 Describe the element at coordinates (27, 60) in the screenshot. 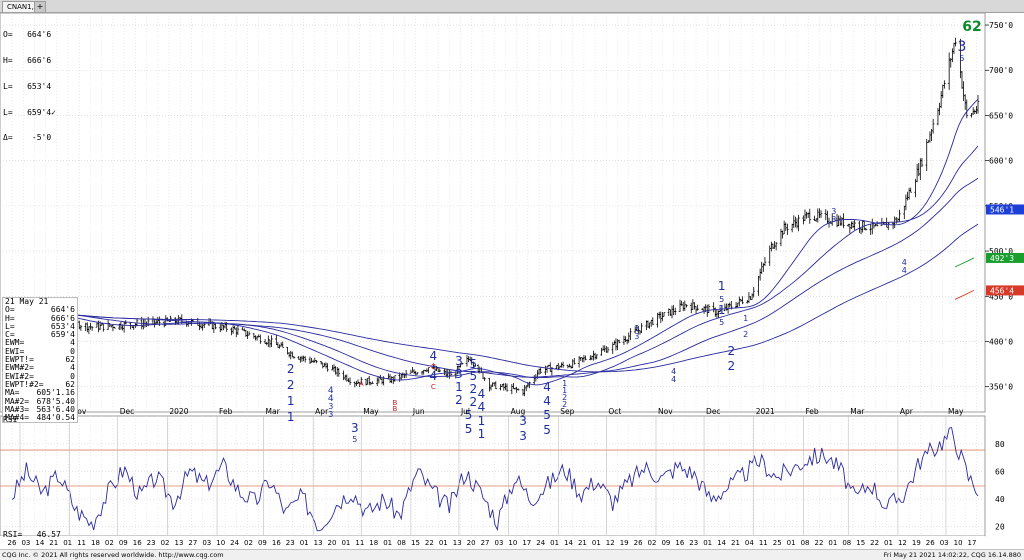

I see `ohlc-high: H= 666'6` at that location.